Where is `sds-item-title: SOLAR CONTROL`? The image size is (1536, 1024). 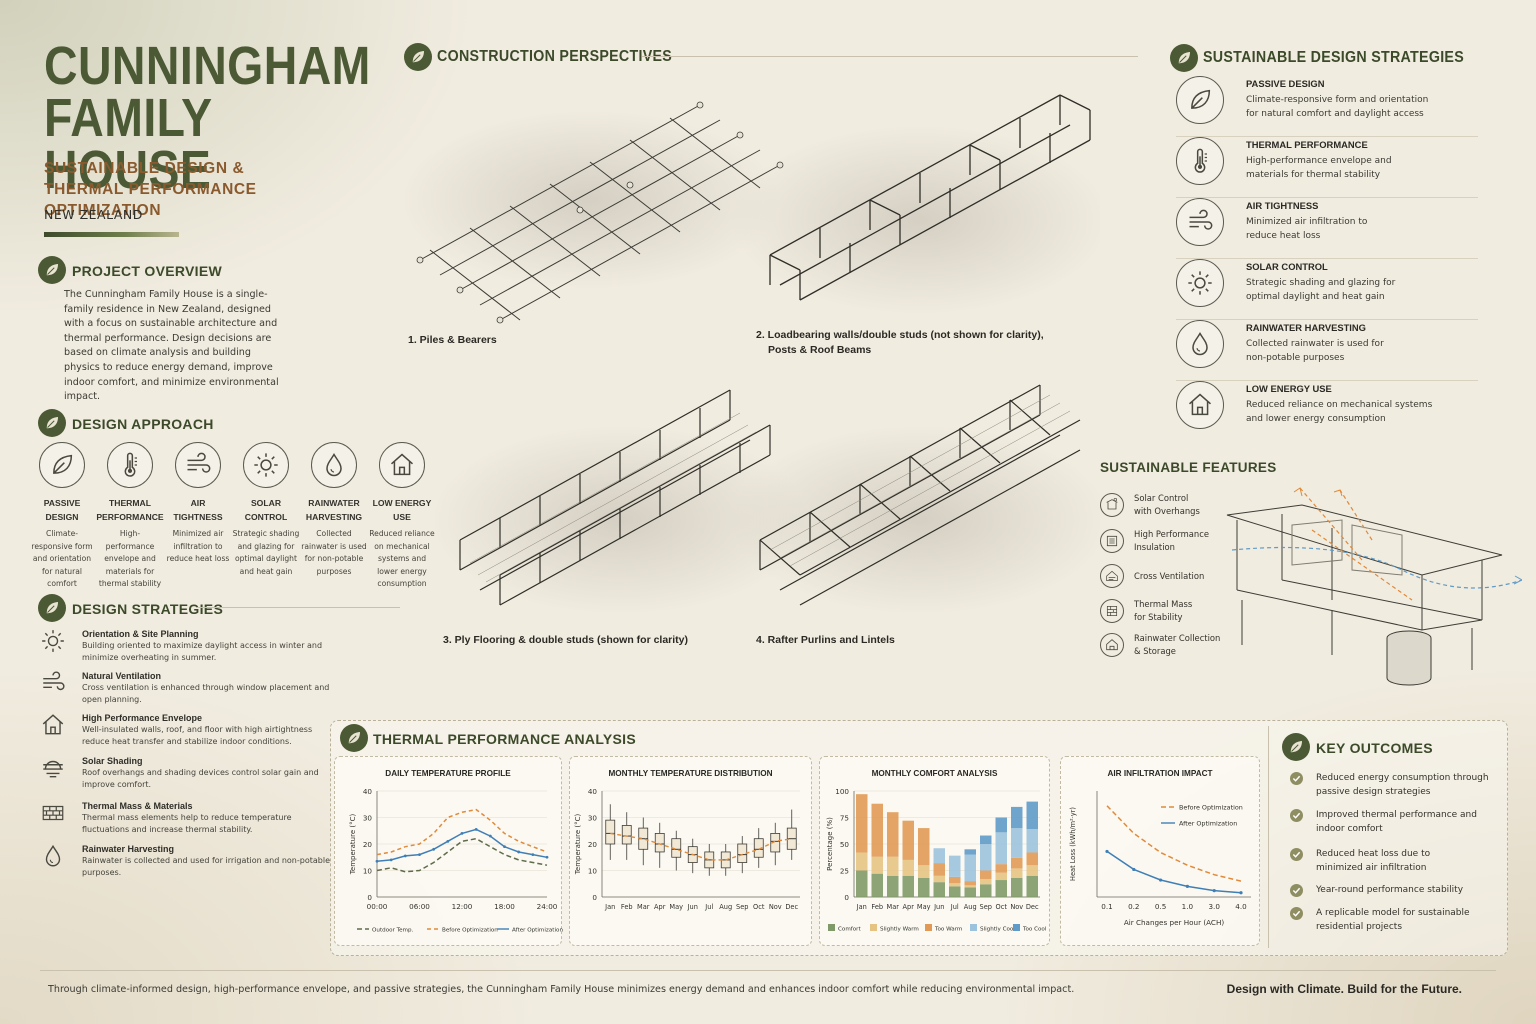
sds-item-title: SOLAR CONTROL is located at coordinates (1287, 266).